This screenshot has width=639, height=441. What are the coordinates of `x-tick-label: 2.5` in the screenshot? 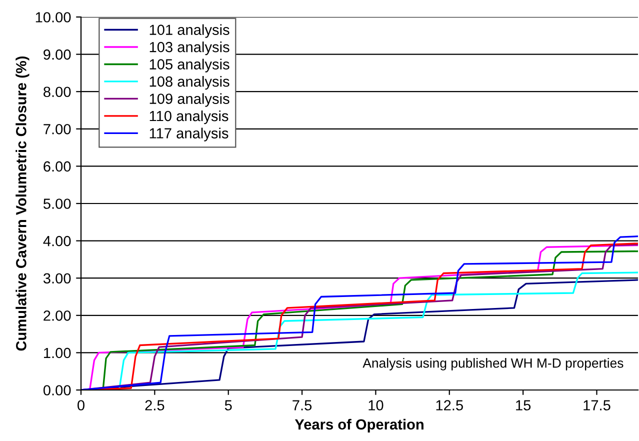 It's located at (154, 405).